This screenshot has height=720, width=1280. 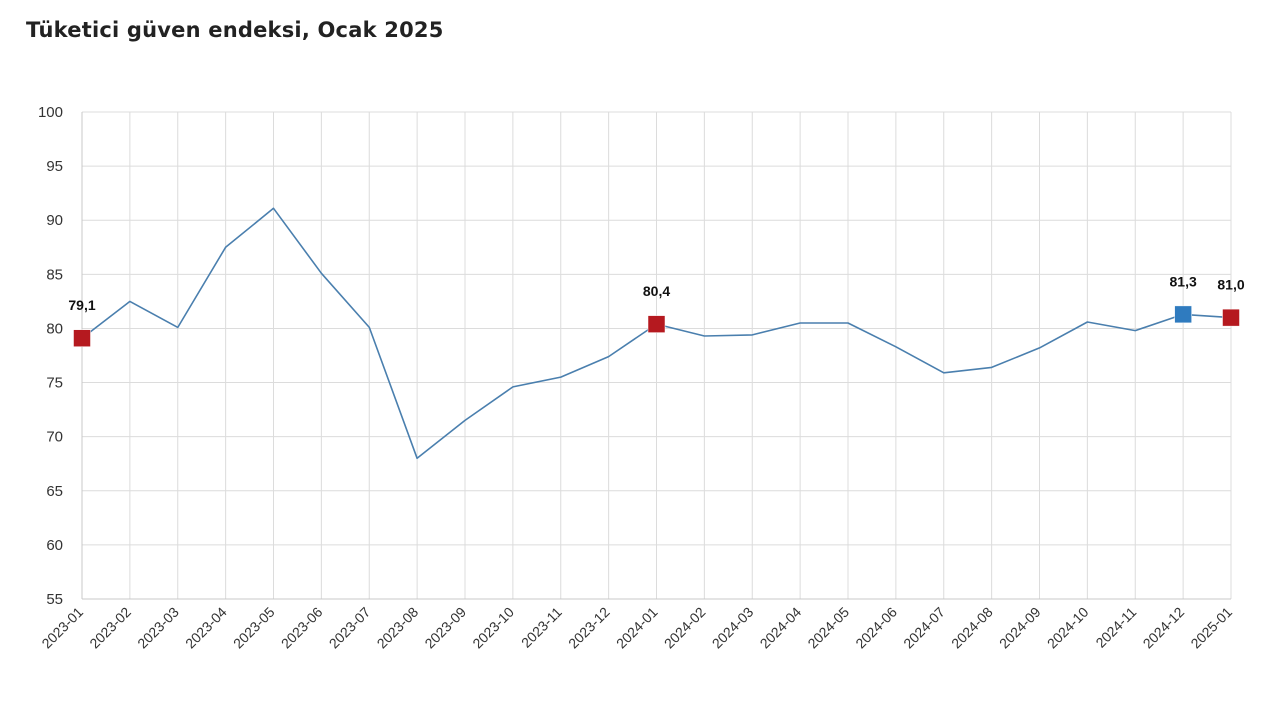 What do you see at coordinates (589, 628) in the screenshot?
I see `x-tick-label: 2023-12` at bounding box center [589, 628].